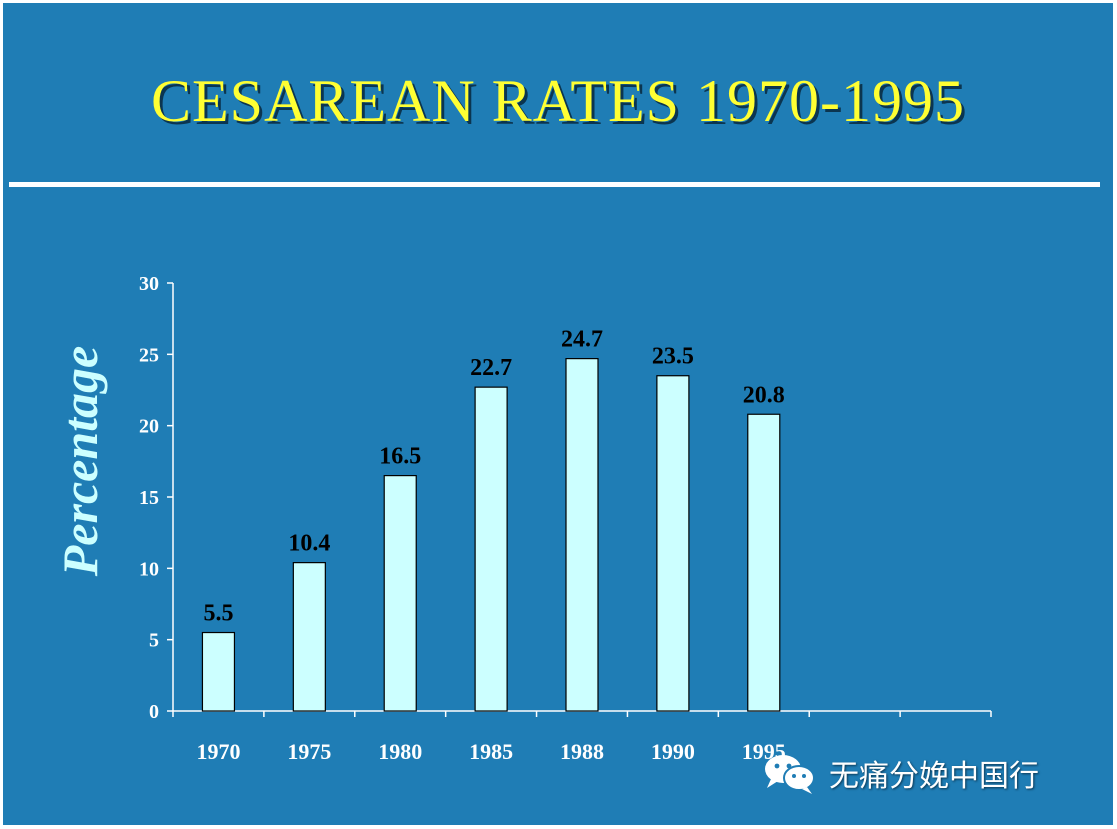 Image resolution: width=1117 pixels, height=829 pixels. What do you see at coordinates (491, 368) in the screenshot?
I see `data-label-1985: 22.7` at bounding box center [491, 368].